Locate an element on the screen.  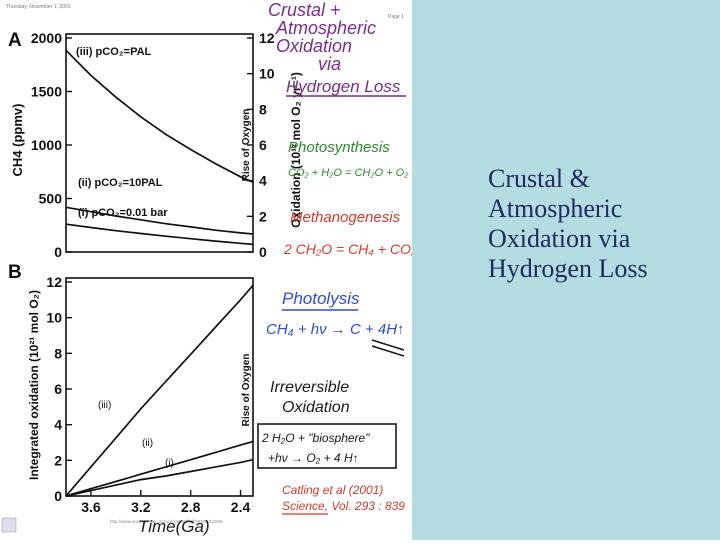
x-tick-label: 3.6 is located at coordinates (91, 507).